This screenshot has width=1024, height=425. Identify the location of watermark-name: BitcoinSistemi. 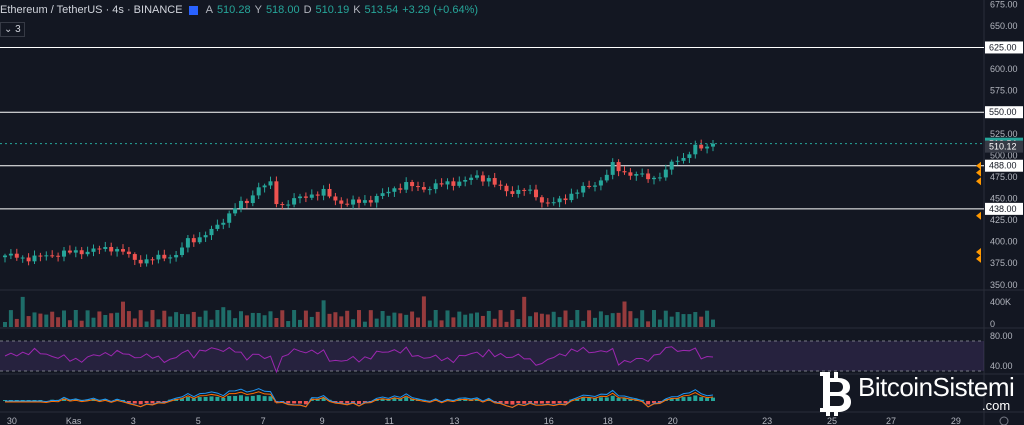
(936, 387).